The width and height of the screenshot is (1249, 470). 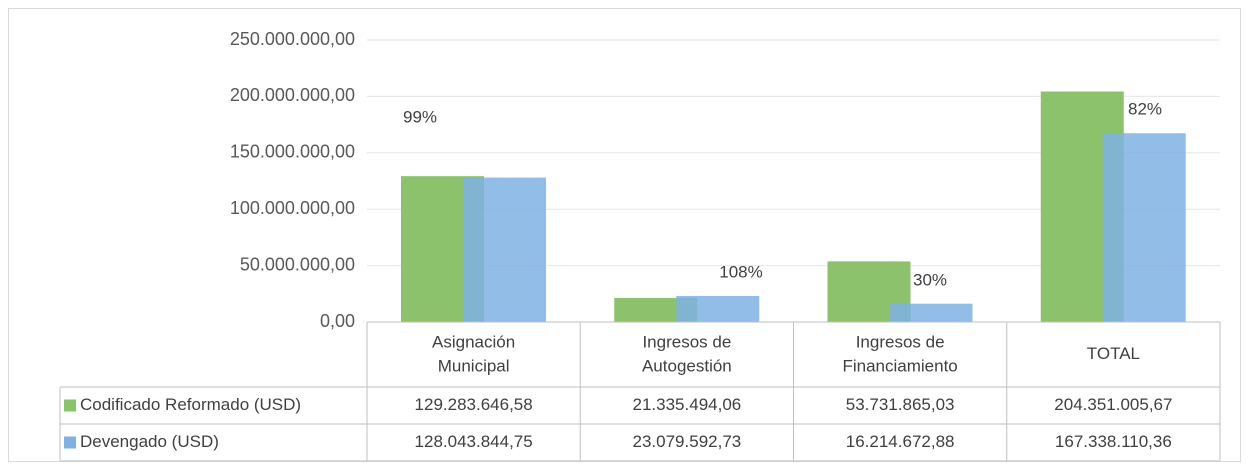 I want to click on annotation: 99%, so click(x=420, y=116).